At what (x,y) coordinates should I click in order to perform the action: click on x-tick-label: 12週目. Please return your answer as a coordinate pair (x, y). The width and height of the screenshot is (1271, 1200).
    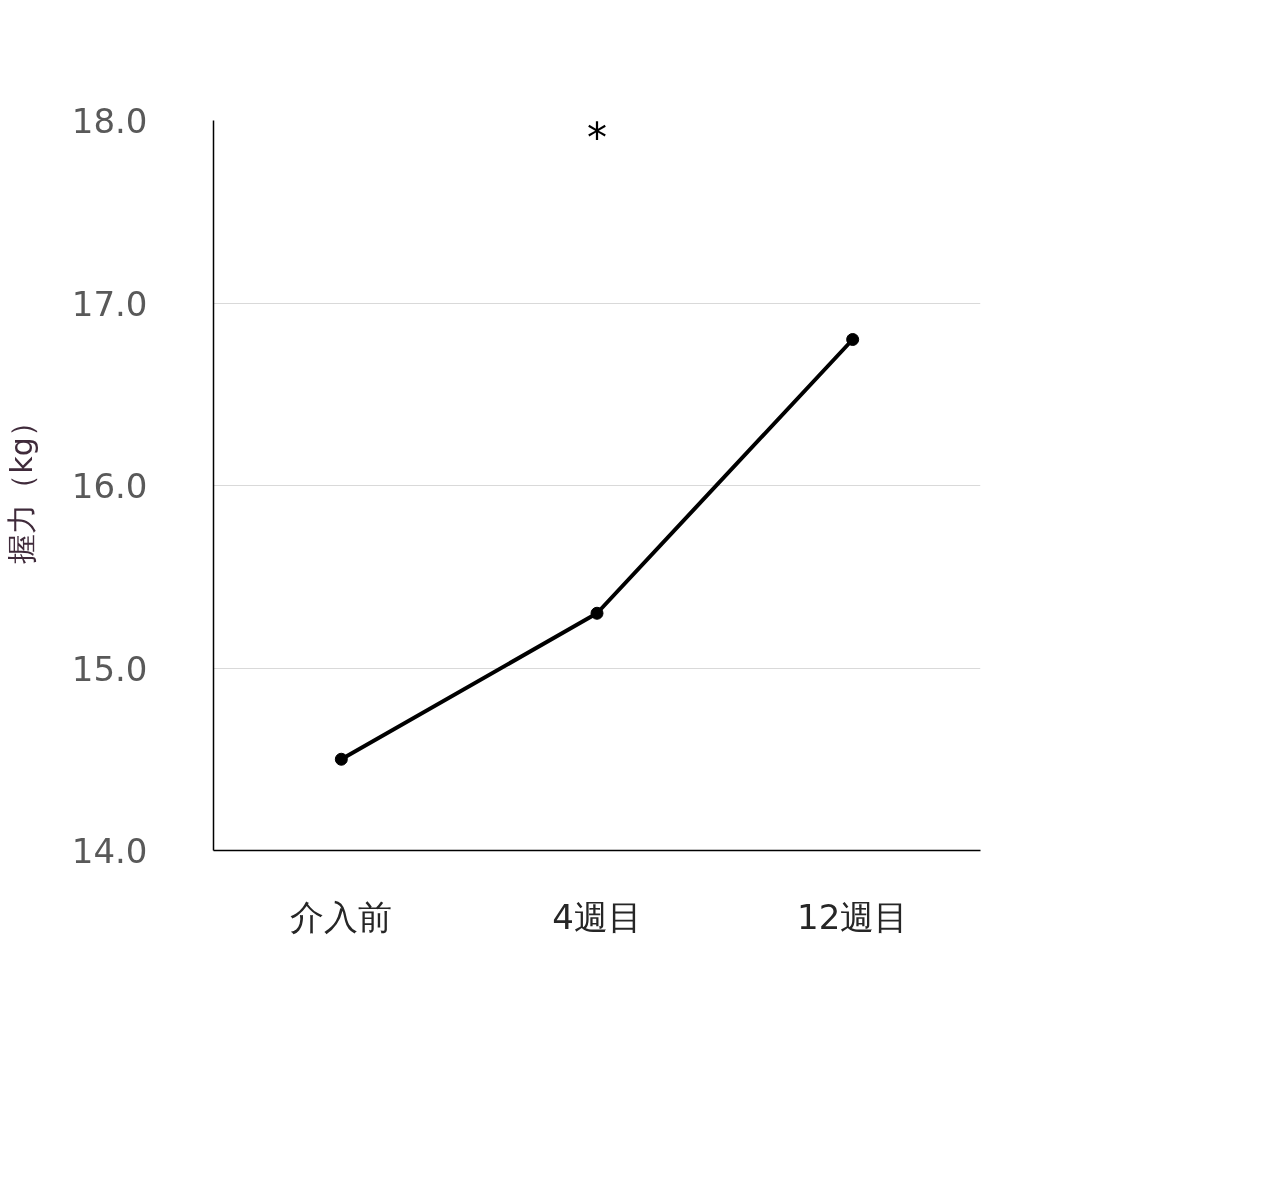
    Looking at the image, I should click on (853, 916).